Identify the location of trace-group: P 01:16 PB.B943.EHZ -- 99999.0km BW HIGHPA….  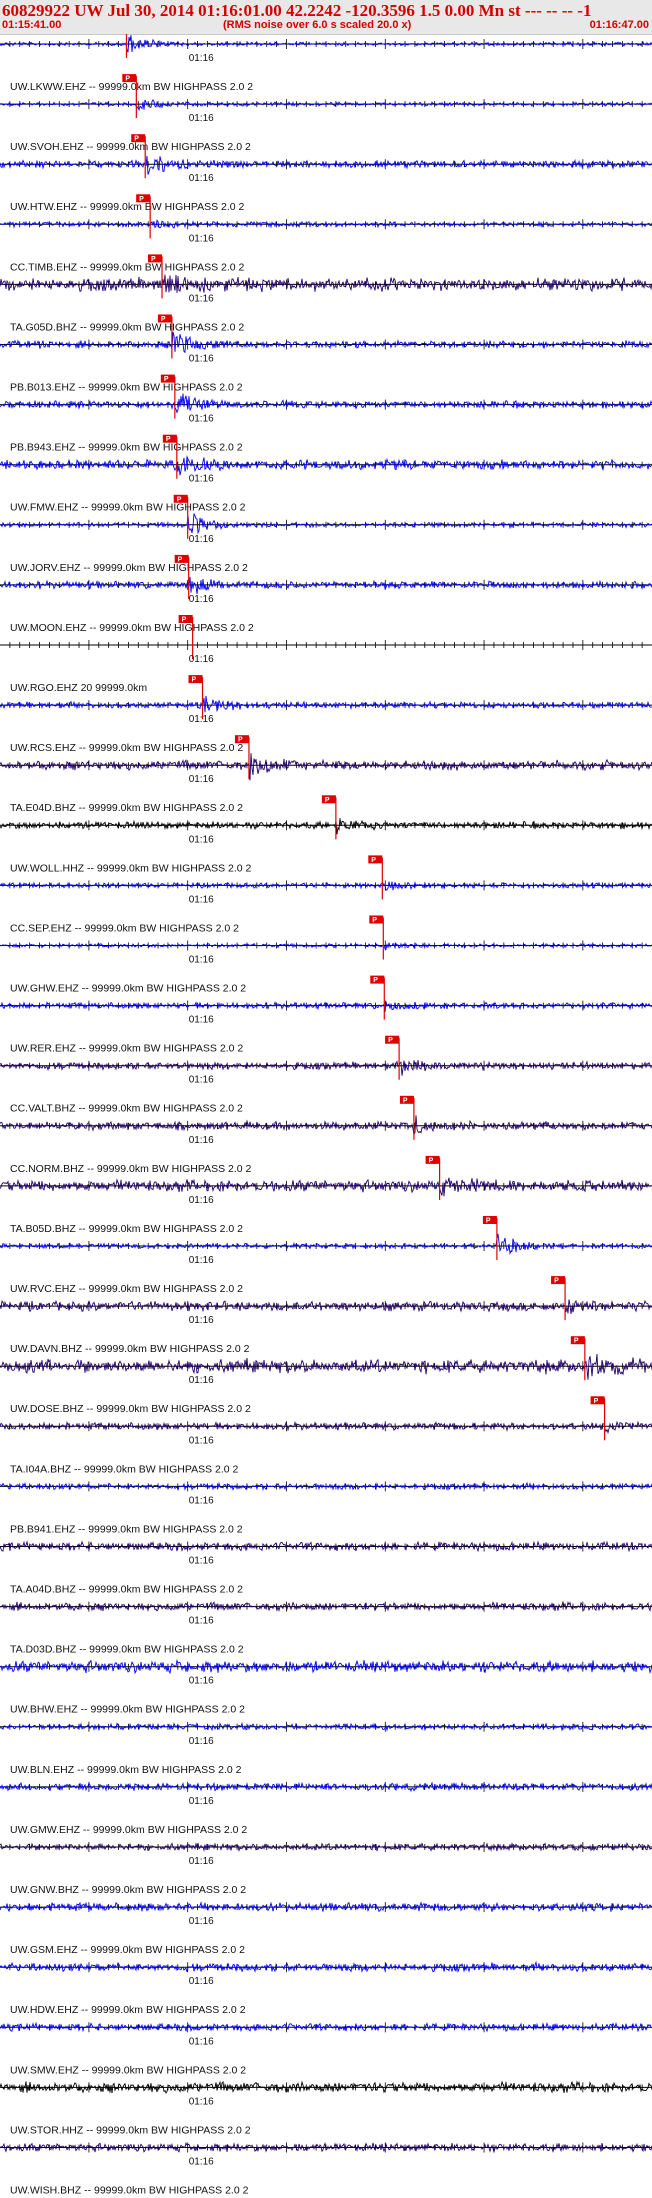
(326, 414).